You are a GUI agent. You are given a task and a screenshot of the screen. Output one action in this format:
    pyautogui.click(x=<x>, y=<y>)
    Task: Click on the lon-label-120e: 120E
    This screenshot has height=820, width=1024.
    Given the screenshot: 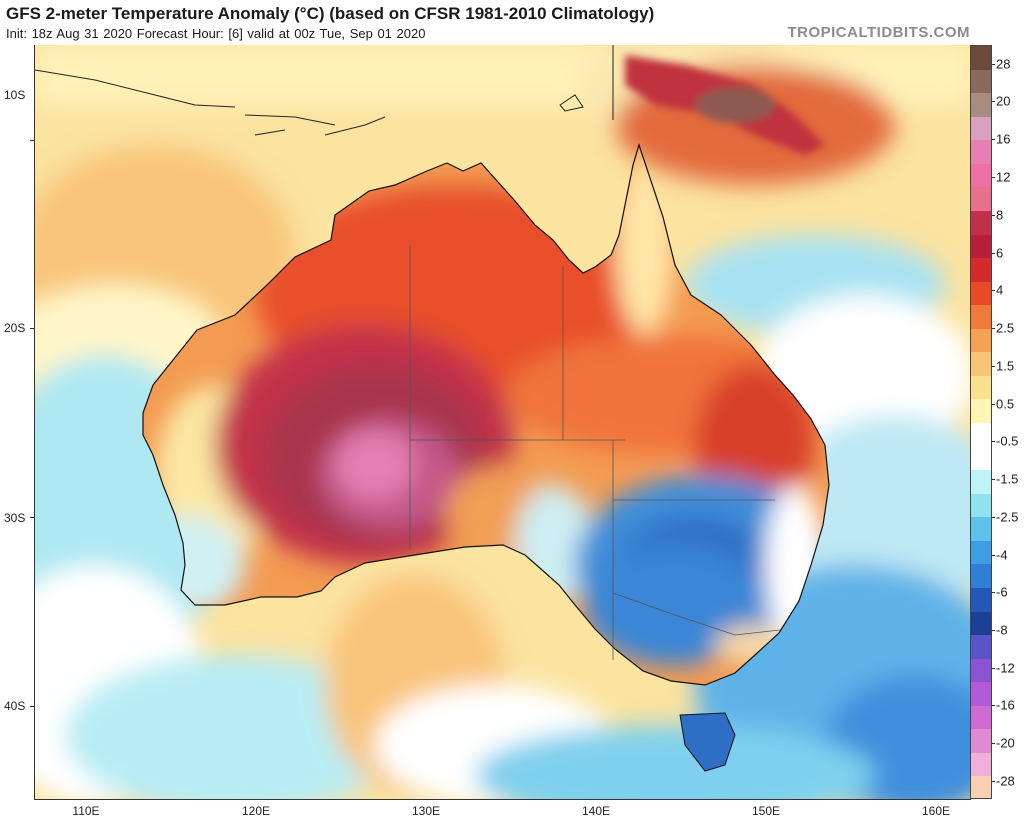 What is the action you would take?
    pyautogui.click(x=256, y=811)
    